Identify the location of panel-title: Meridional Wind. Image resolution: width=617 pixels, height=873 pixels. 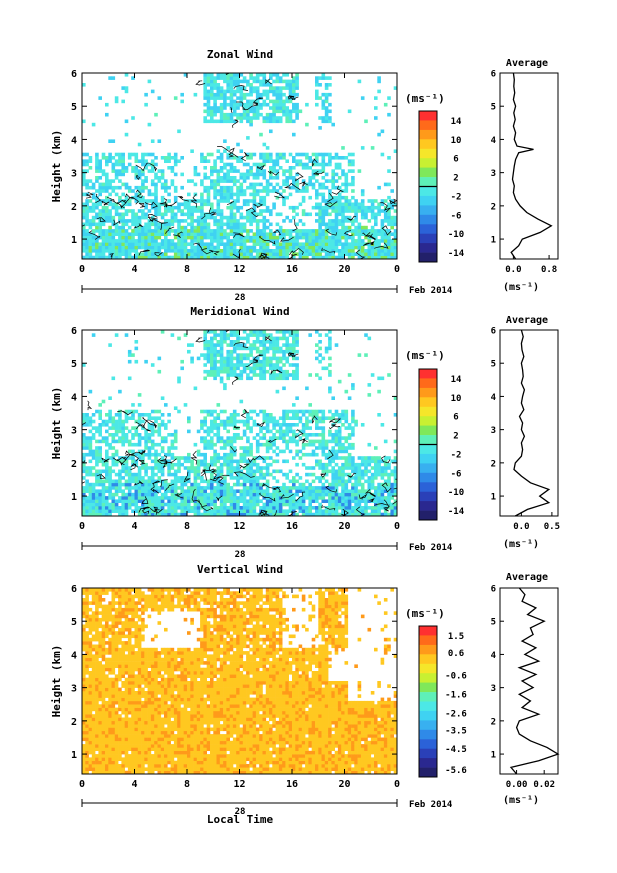
(239, 311).